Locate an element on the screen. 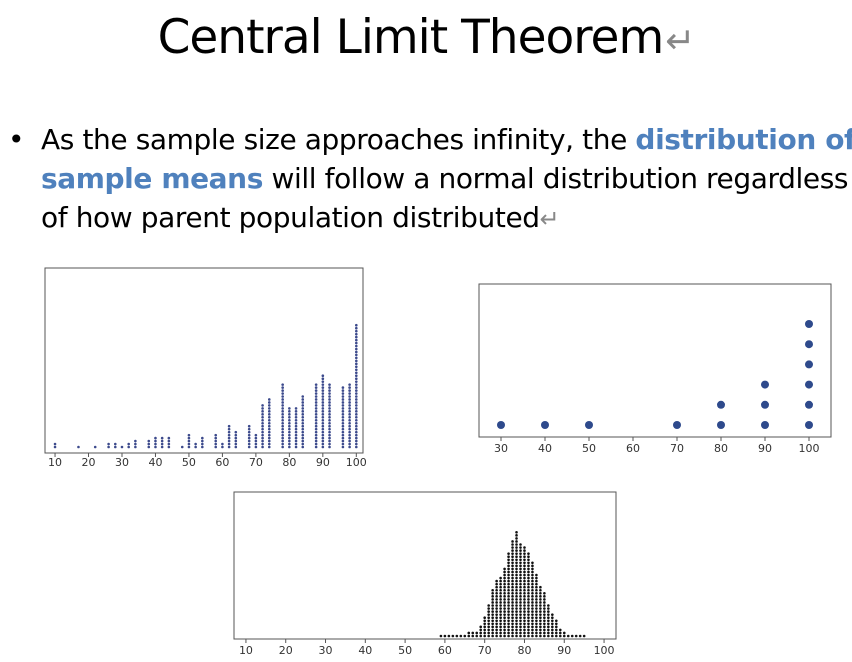  x-tick-label: 30 is located at coordinates (501, 448).